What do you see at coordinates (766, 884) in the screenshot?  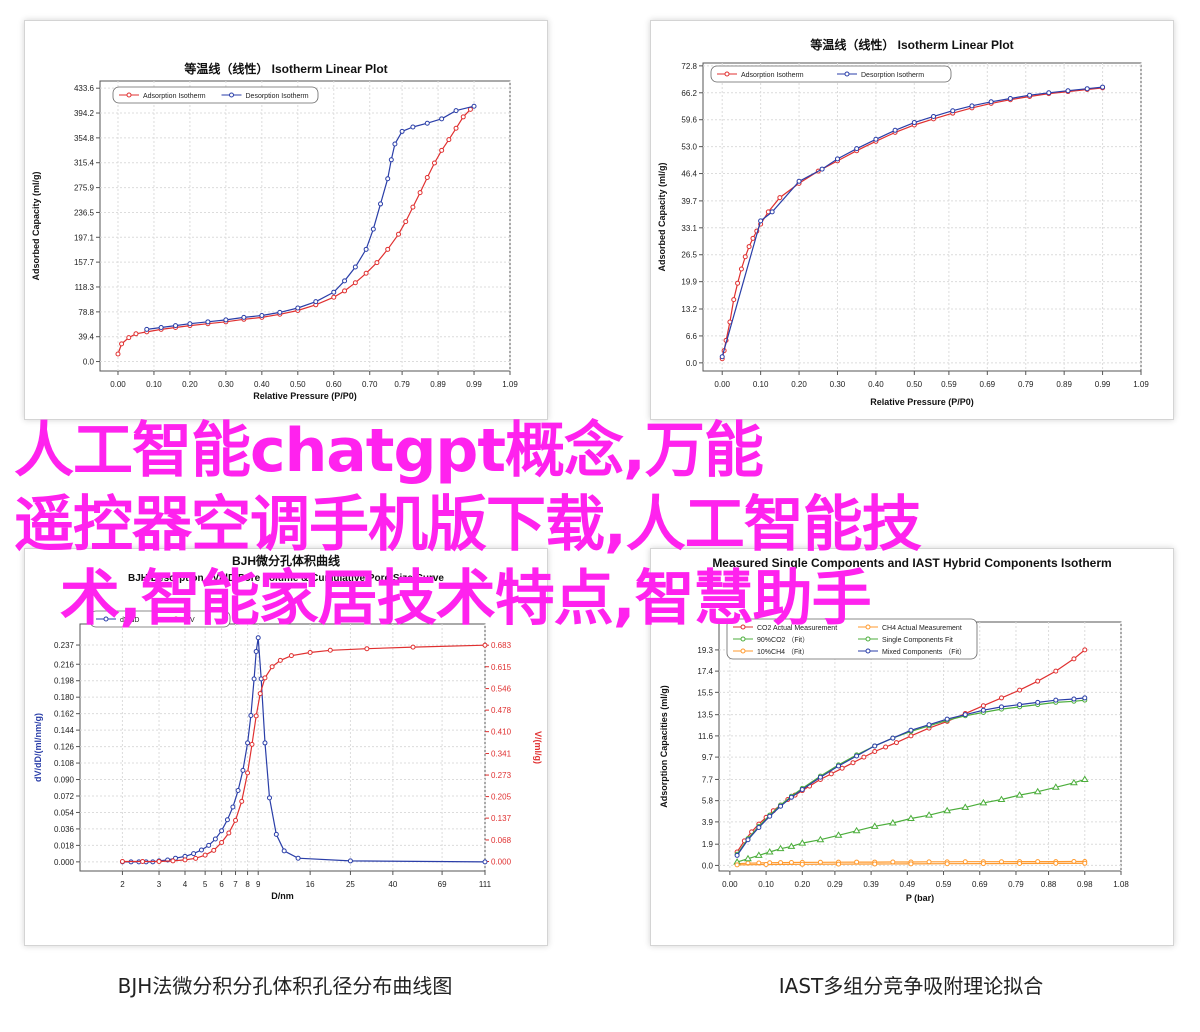 I see `x-tick-label: 0.10` at bounding box center [766, 884].